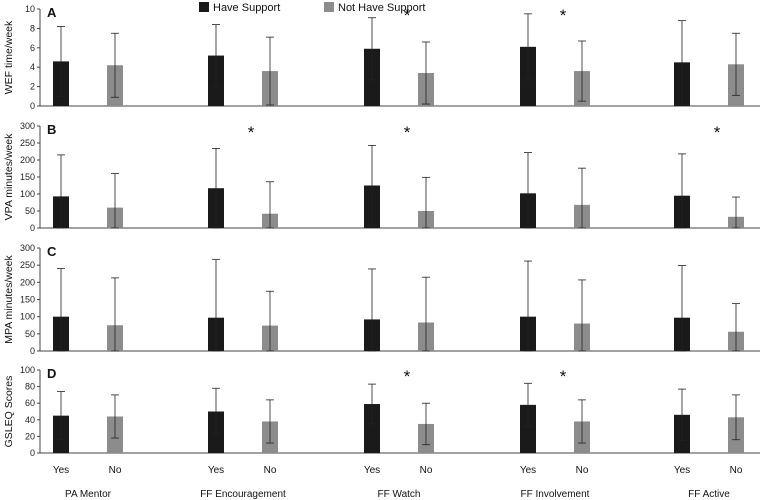  Describe the element at coordinates (555, 494) in the screenshot. I see `category-label: FF Involvement` at that location.